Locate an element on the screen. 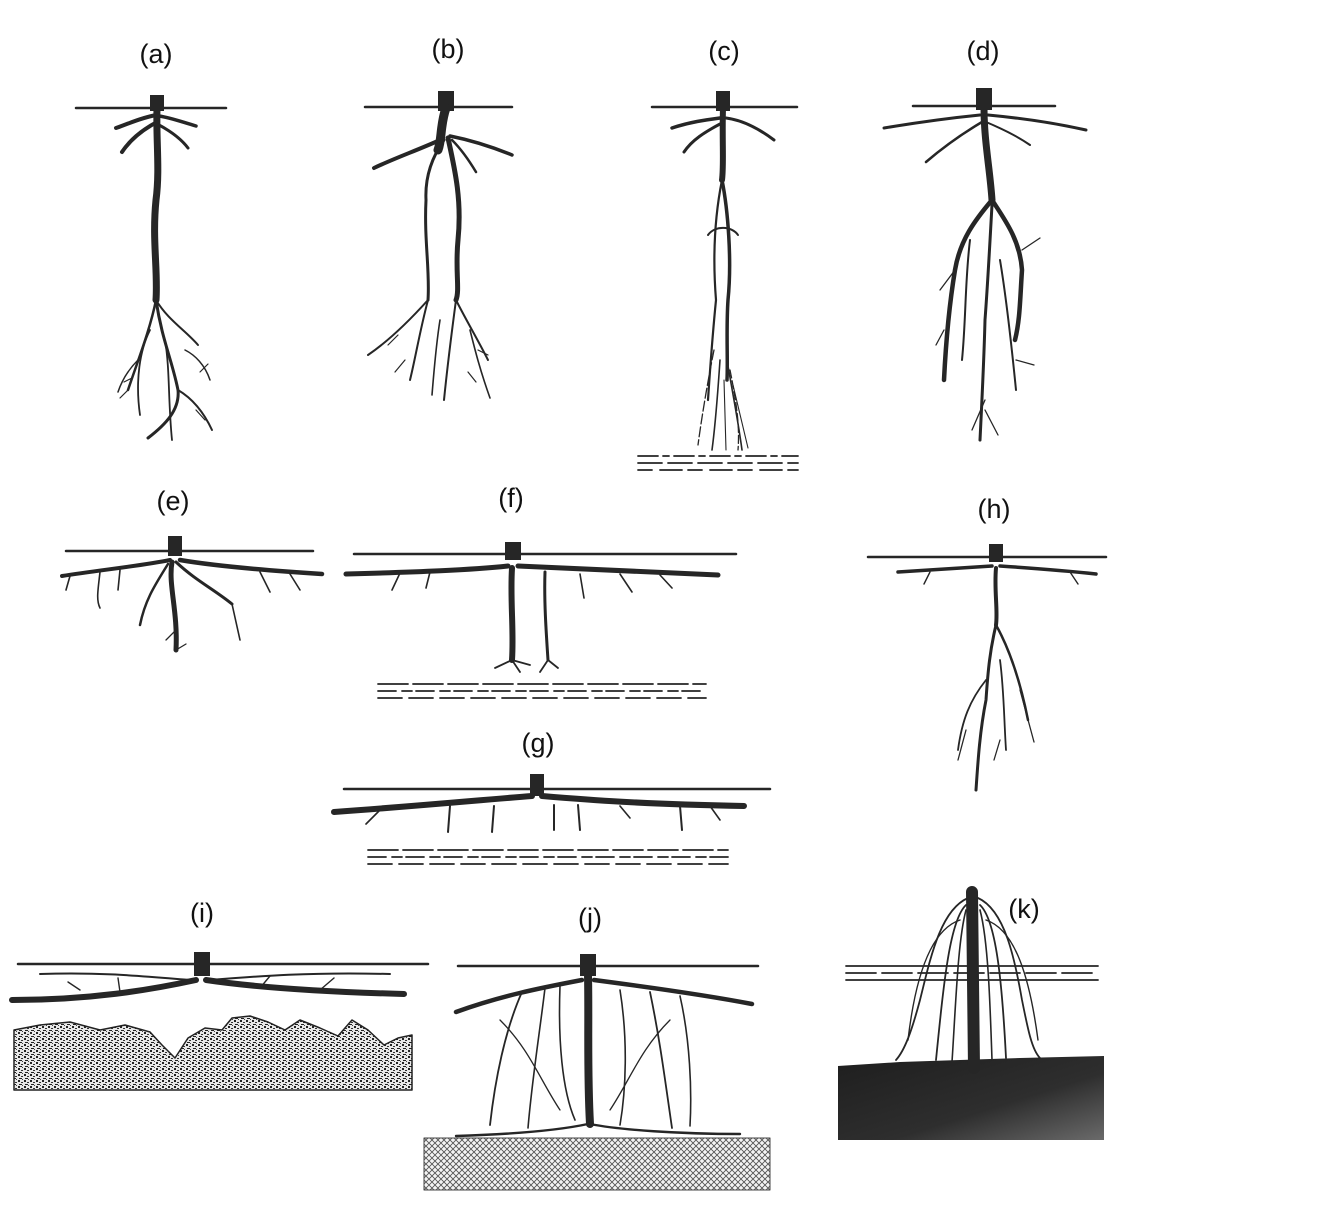 This screenshot has height=1221, width=1338. panel-b: (b) is located at coordinates (438, 217).